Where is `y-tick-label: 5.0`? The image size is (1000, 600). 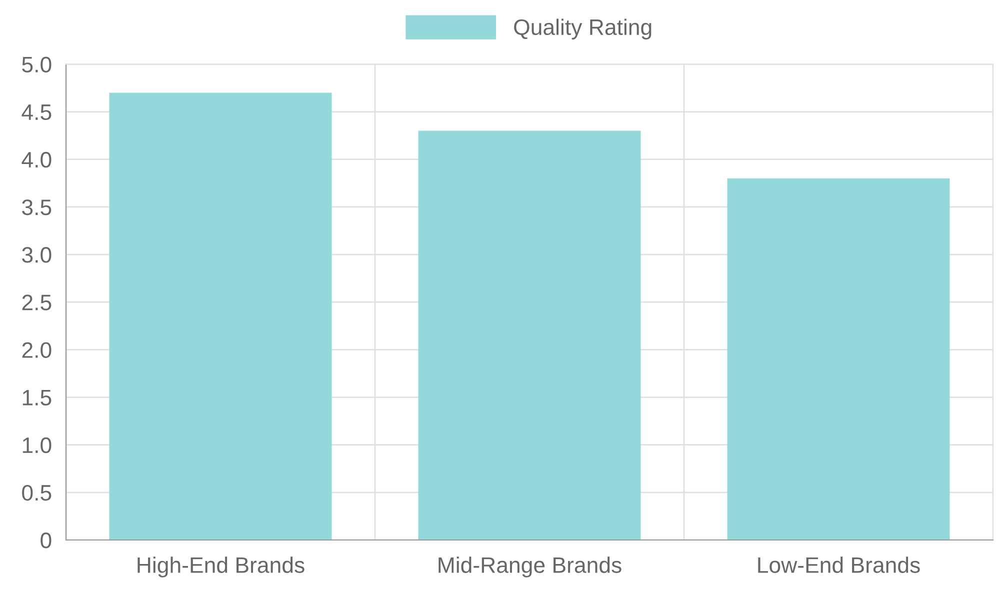 y-tick-label: 5.0 is located at coordinates (37, 64).